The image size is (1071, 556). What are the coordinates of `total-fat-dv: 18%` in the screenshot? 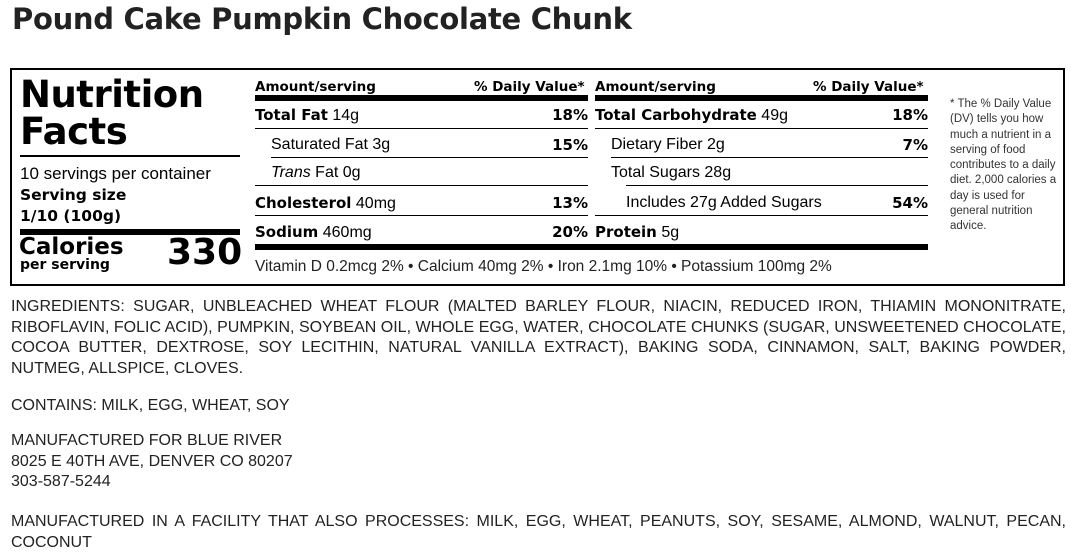 It's located at (570, 115).